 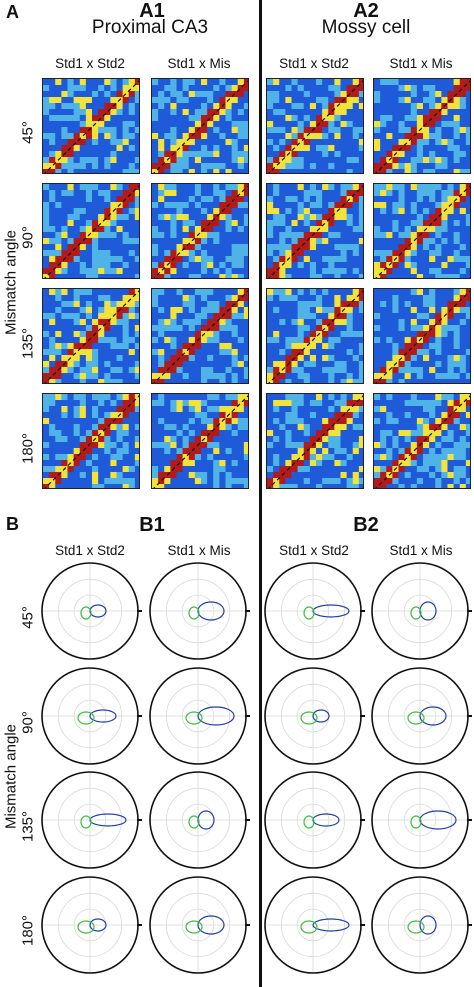 What do you see at coordinates (28, 722) in the screenshot?
I see `row-label-b-90: 90°` at bounding box center [28, 722].